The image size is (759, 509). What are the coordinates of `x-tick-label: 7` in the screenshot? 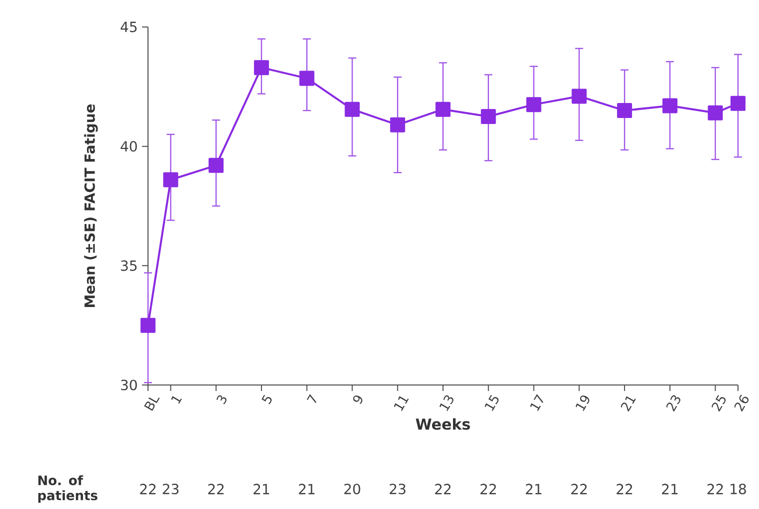 It's located at (311, 399).